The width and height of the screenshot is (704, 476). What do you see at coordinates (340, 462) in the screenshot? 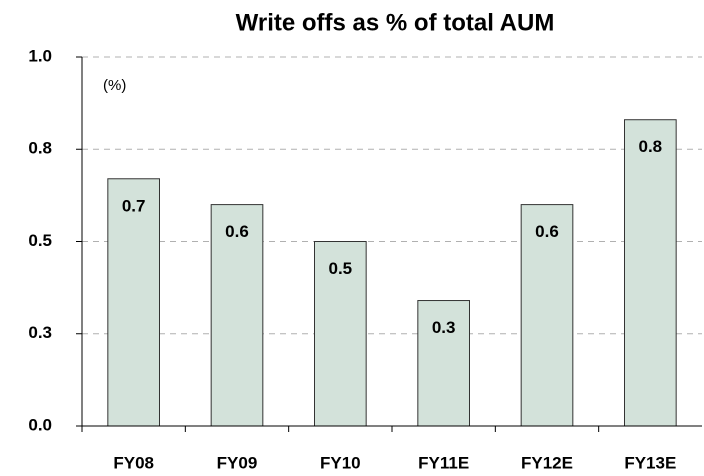
I see `x-tick-label: FY10` at bounding box center [340, 462].